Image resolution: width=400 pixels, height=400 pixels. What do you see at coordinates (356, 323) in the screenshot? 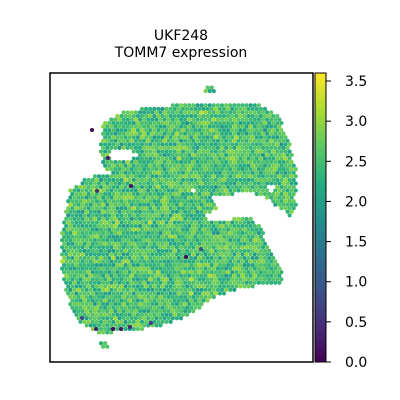
I see `colorbar-tick-label: 0.5` at bounding box center [356, 323].